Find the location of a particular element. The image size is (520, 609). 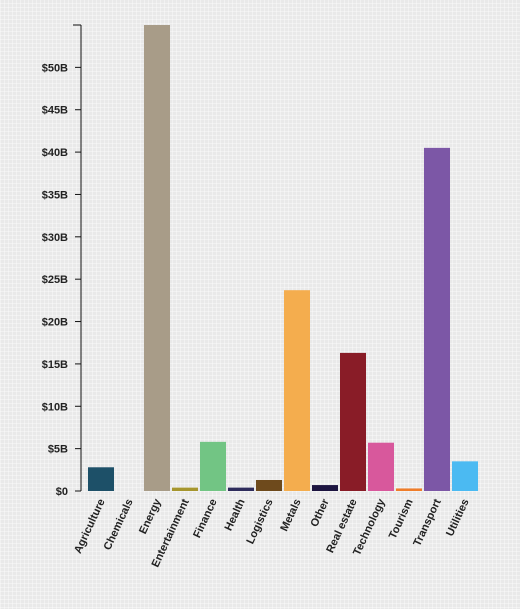

bar-real-estate is located at coordinates (353, 421).